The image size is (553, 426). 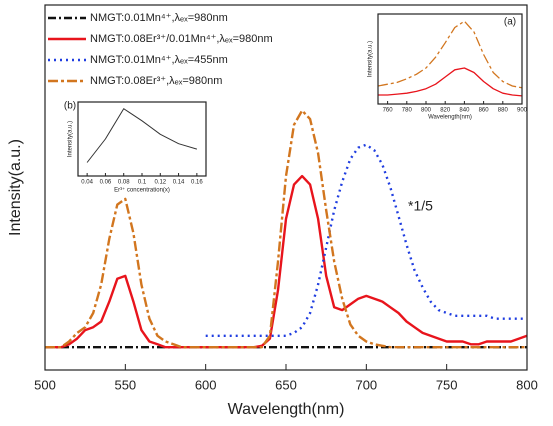 What do you see at coordinates (179, 183) in the screenshot?
I see `x-tick-label: 0.14` at bounding box center [179, 183].